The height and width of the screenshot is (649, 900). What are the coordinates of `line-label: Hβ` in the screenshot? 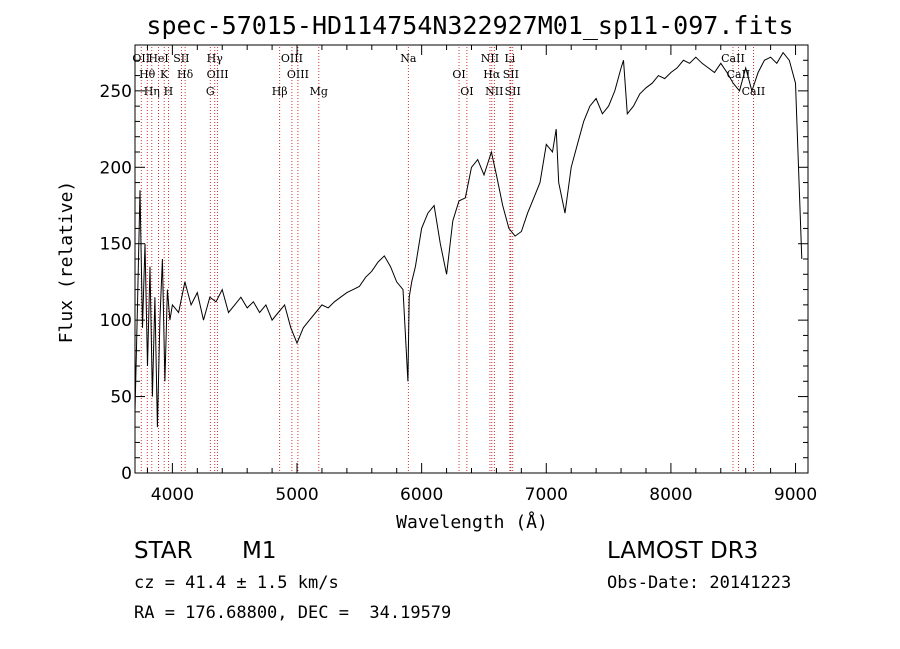 It's located at (280, 91).